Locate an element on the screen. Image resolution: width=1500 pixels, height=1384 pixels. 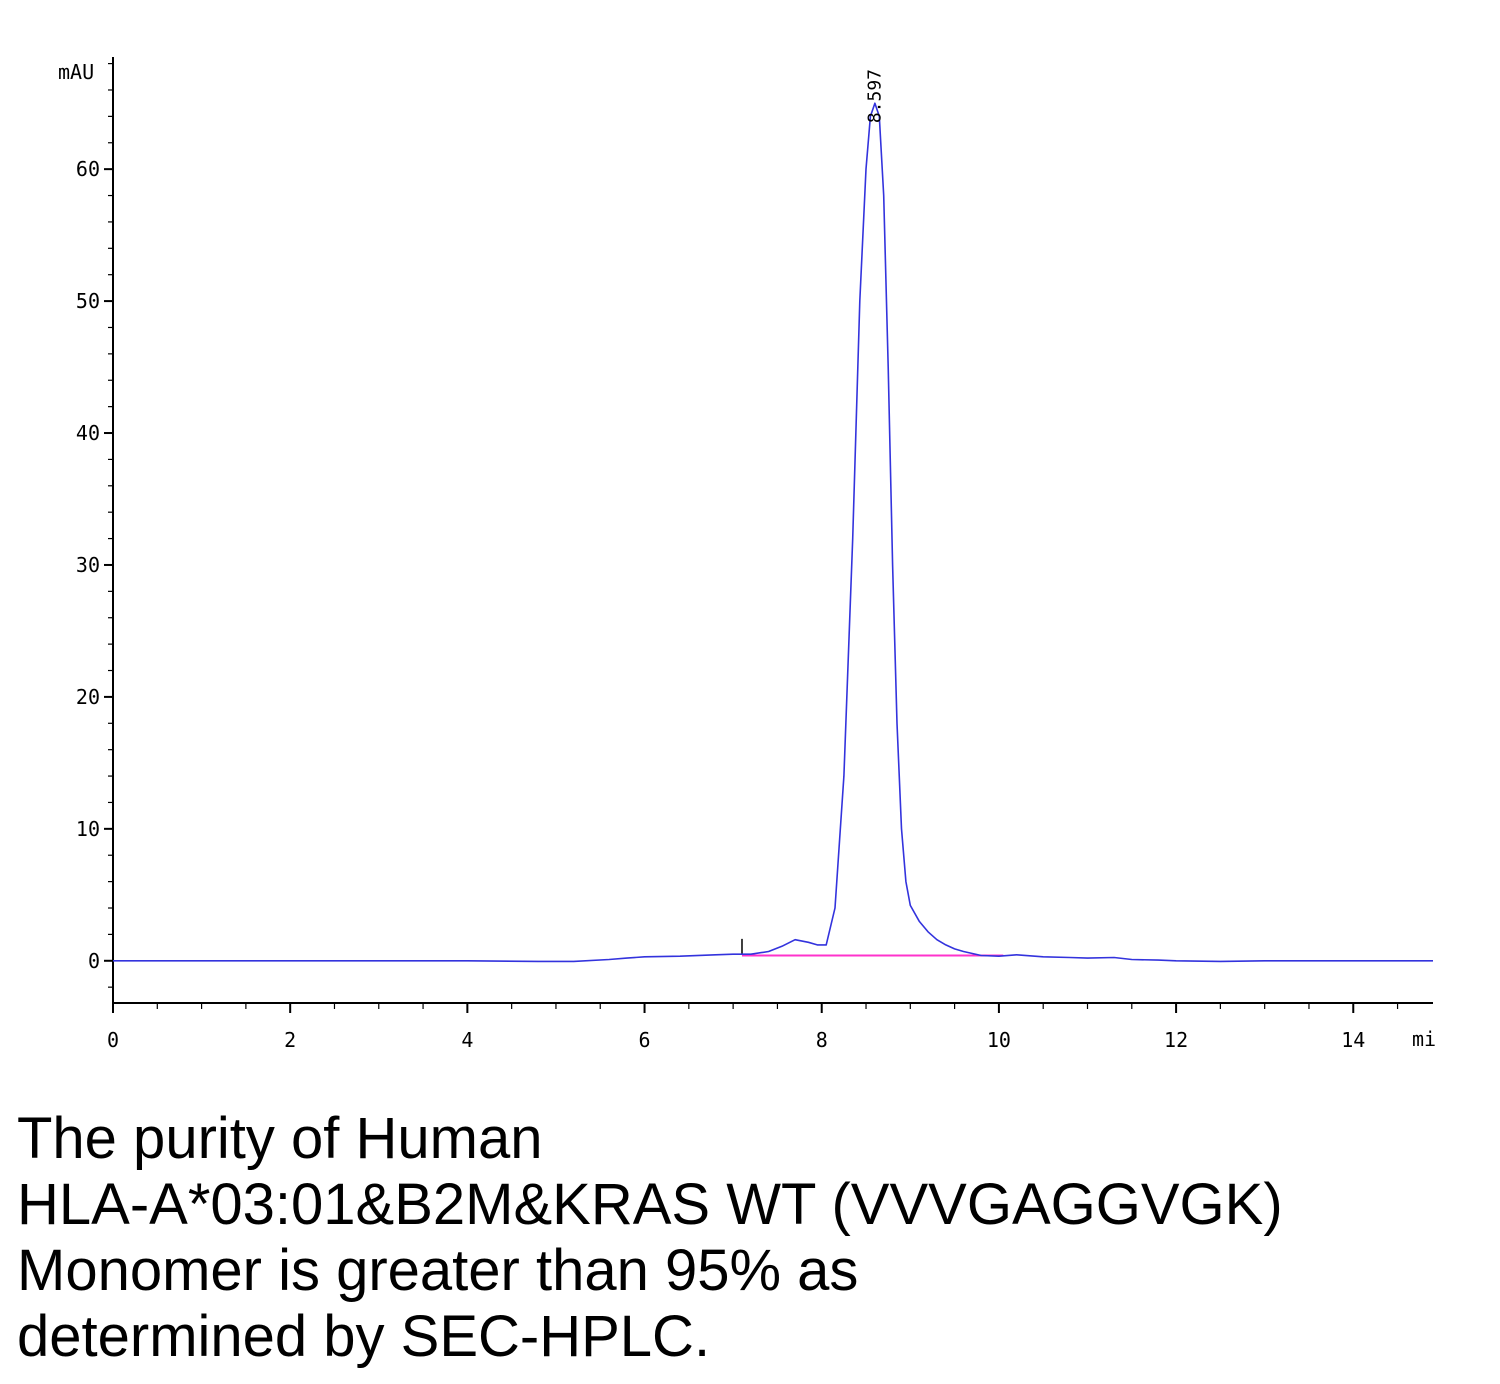
y-tick-label: 20 is located at coordinates (88, 697).